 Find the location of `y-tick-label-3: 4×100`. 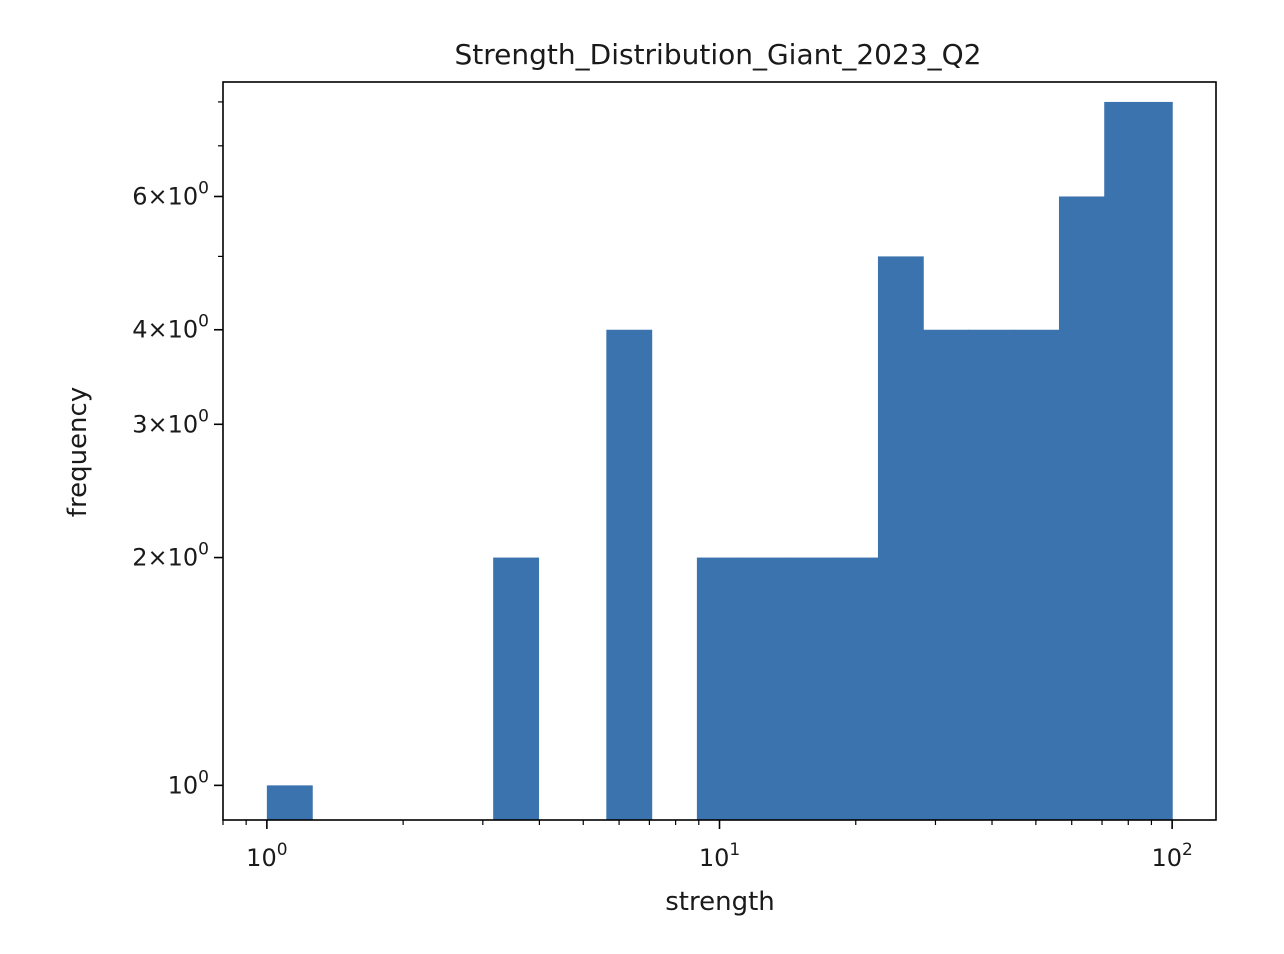

y-tick-label-3: 4×100 is located at coordinates (170, 328).